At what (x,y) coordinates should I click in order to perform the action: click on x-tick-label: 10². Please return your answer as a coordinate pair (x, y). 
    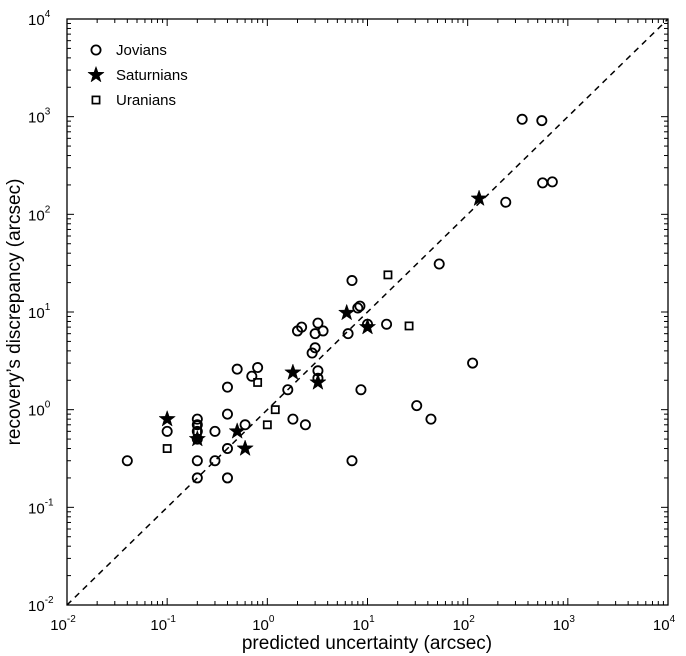
    Looking at the image, I should click on (464, 624).